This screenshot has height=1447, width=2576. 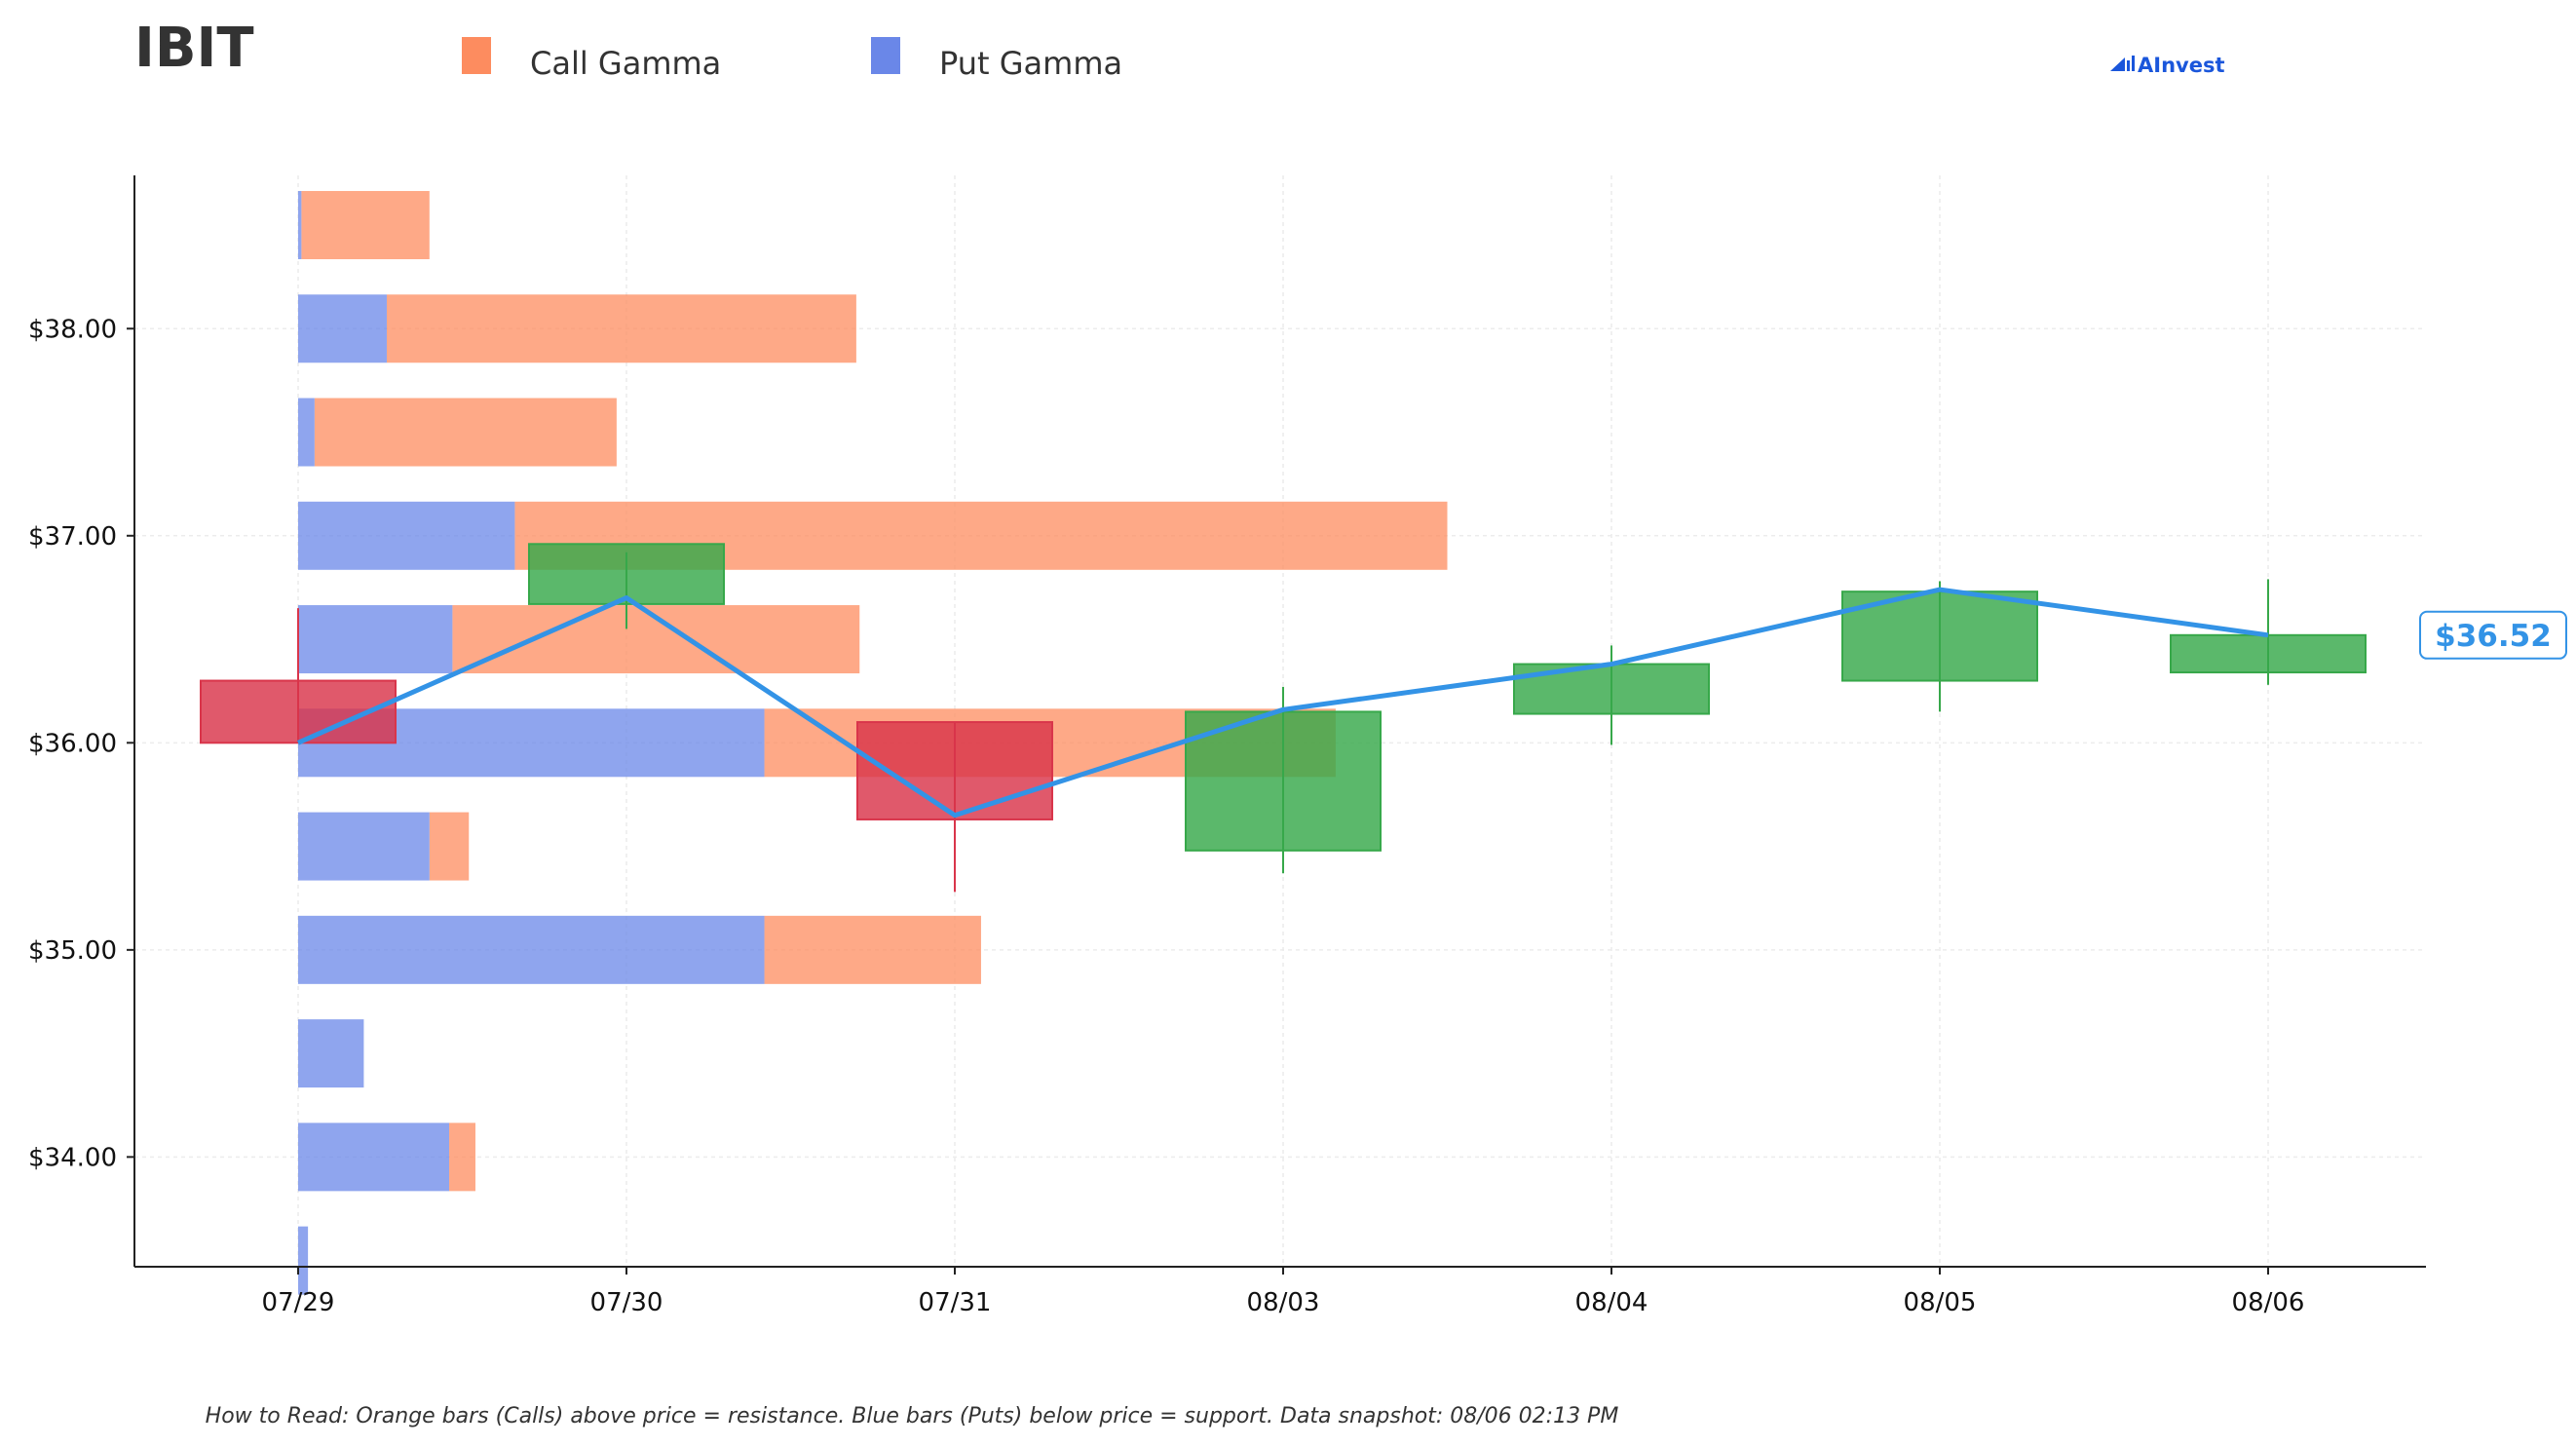 I want to click on x-tick-label: 08/06, so click(x=2268, y=1302).